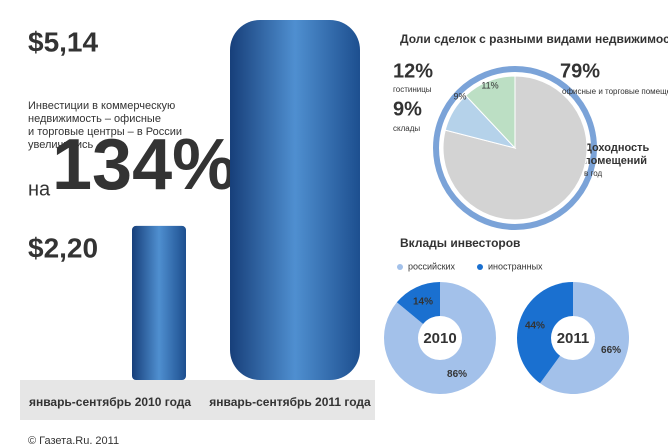  I want to click on pie-slice, so click(490, 112).